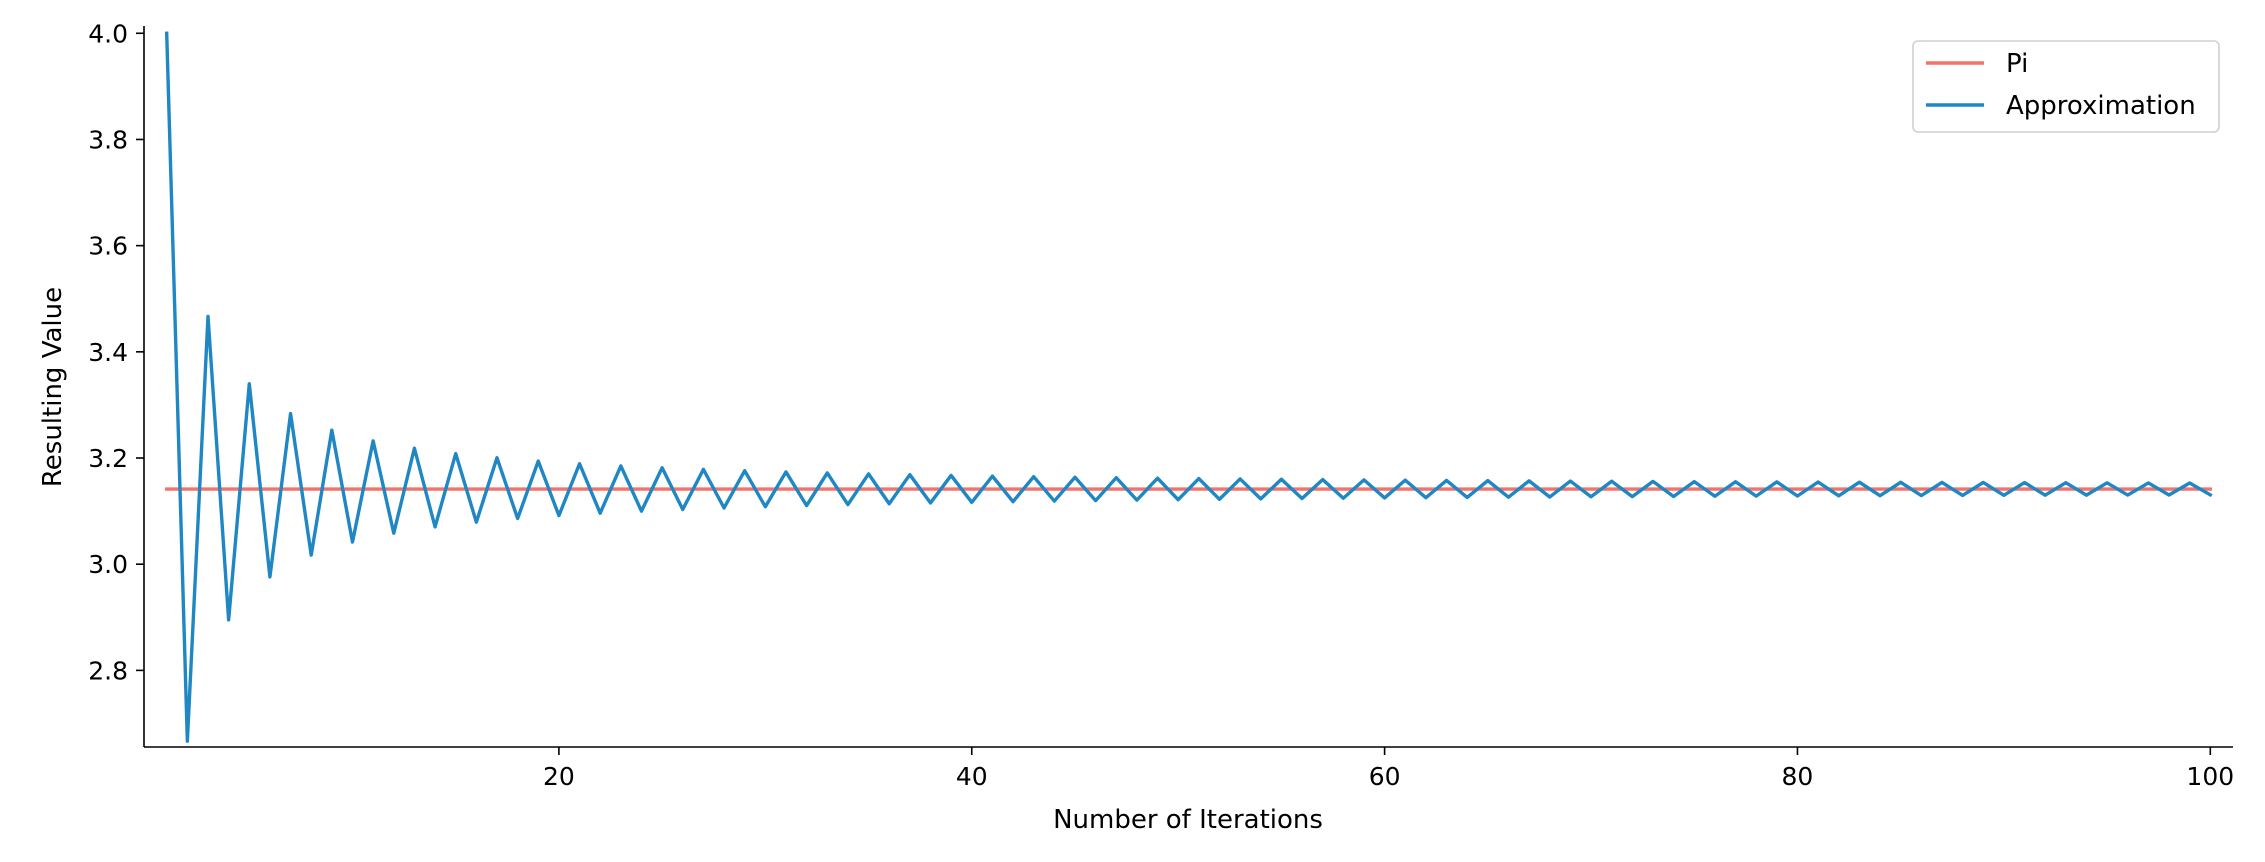  Describe the element at coordinates (108, 458) in the screenshot. I see `y-tick-label: 3.2` at that location.